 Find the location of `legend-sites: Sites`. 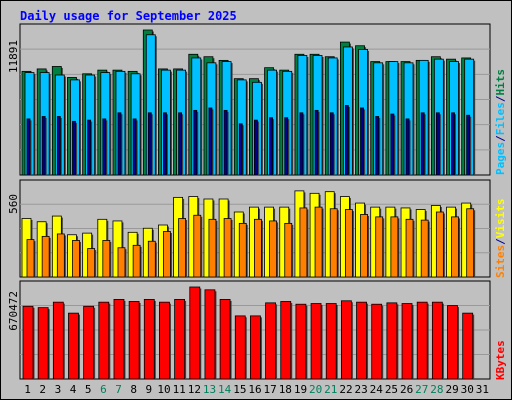

legend-sites: Sites is located at coordinates (500, 261).